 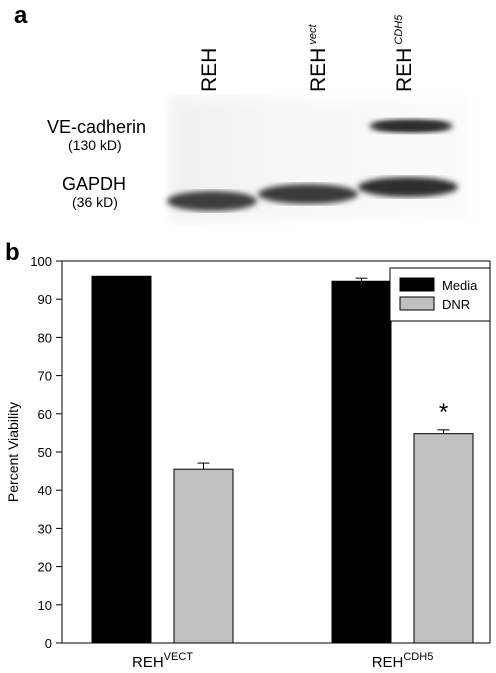 I want to click on lane-label-reh-vect: REH vect, so click(x=319, y=58).